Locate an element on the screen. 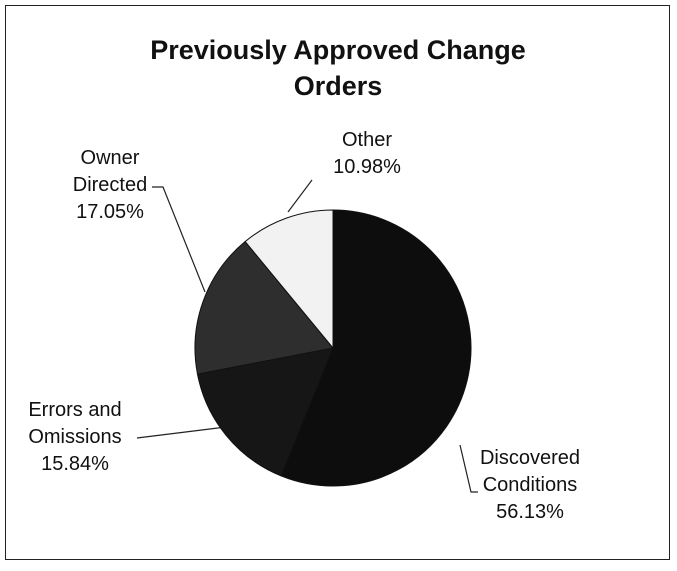  slice-value-label: 15.84% is located at coordinates (75, 464).